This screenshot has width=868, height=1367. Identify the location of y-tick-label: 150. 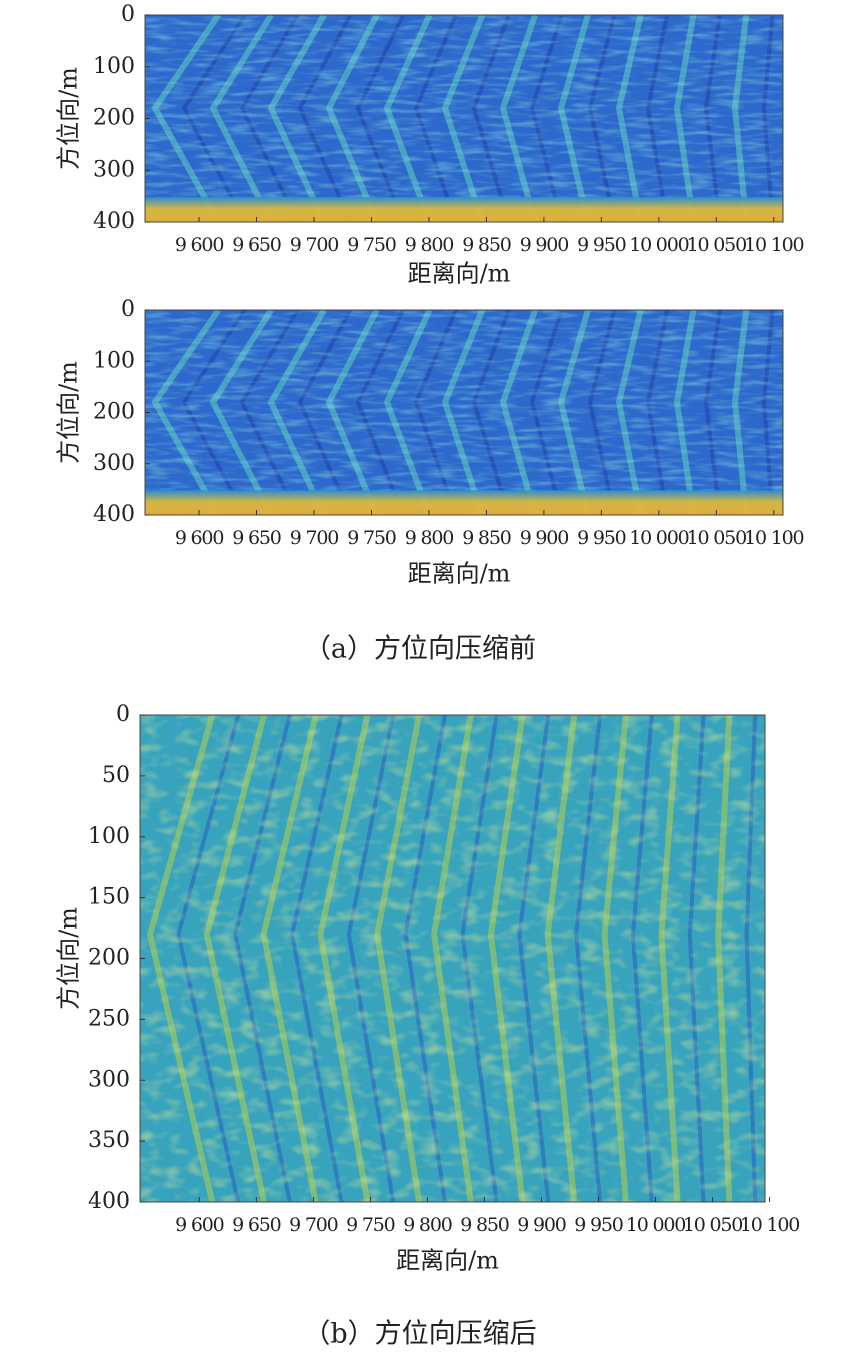
(109, 897).